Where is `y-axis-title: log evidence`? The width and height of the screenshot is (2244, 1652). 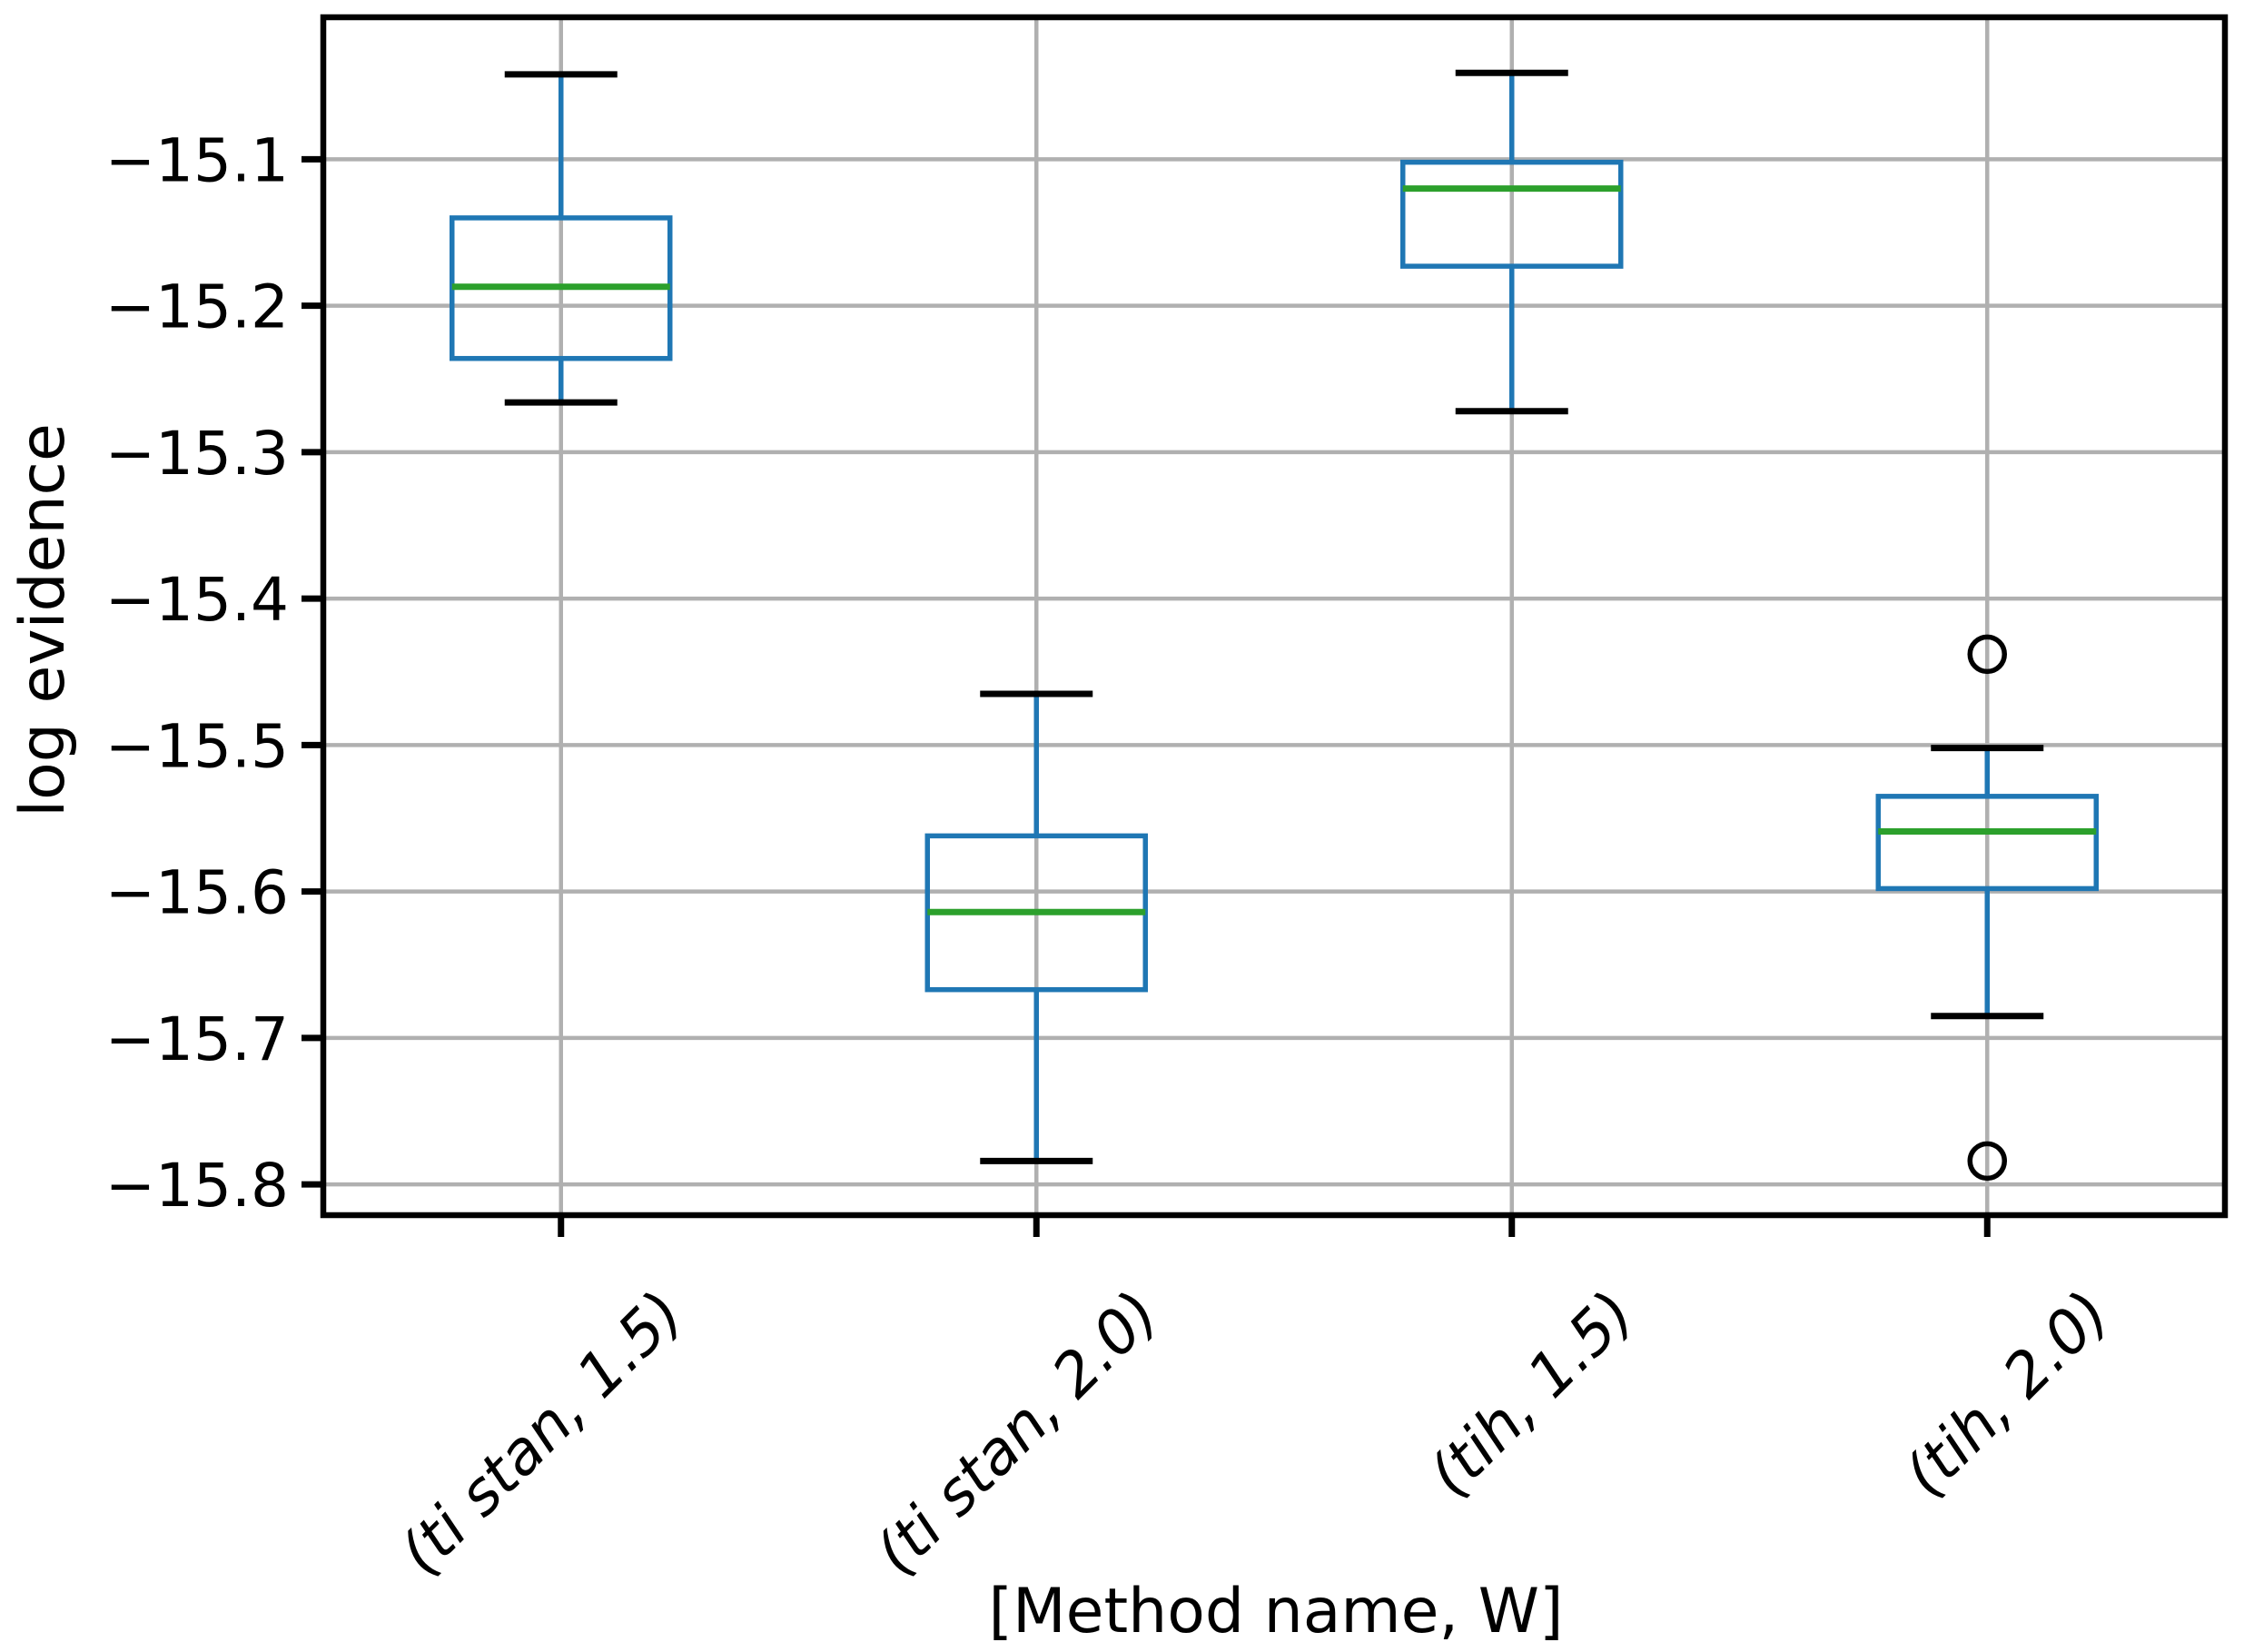
y-axis-title: log evidence is located at coordinates (43, 620).